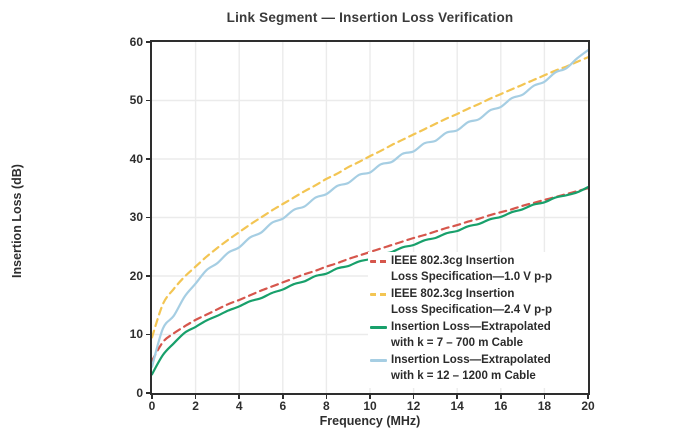  Describe the element at coordinates (152, 406) in the screenshot. I see `x-tick-label: 0` at that location.